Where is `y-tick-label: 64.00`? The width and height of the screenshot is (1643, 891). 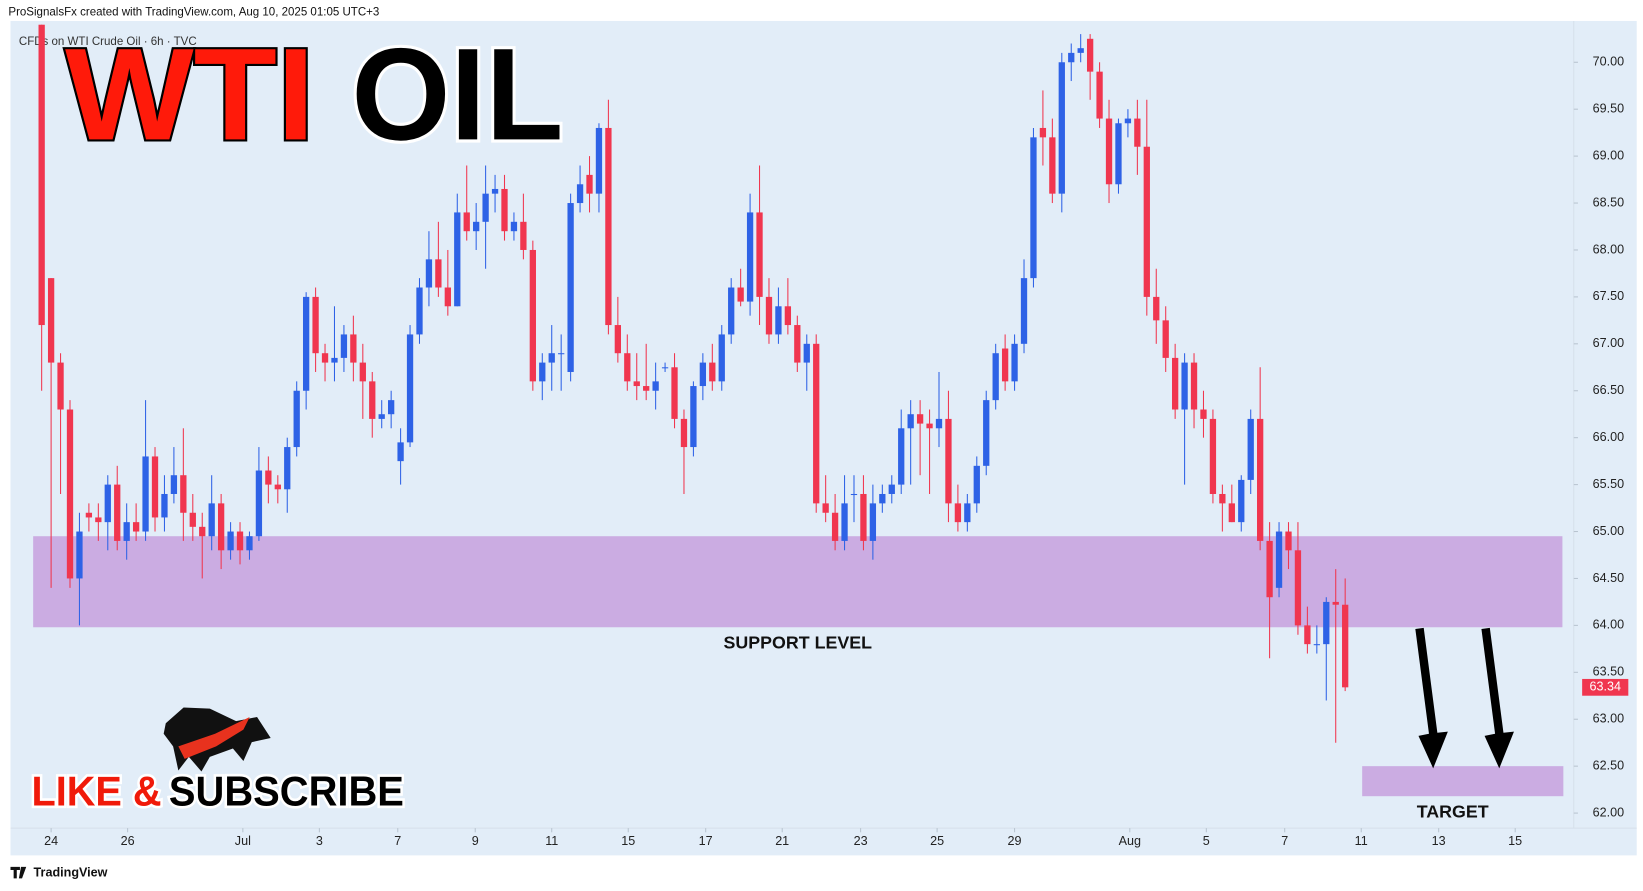
y-tick-label: 64.00 is located at coordinates (1608, 625).